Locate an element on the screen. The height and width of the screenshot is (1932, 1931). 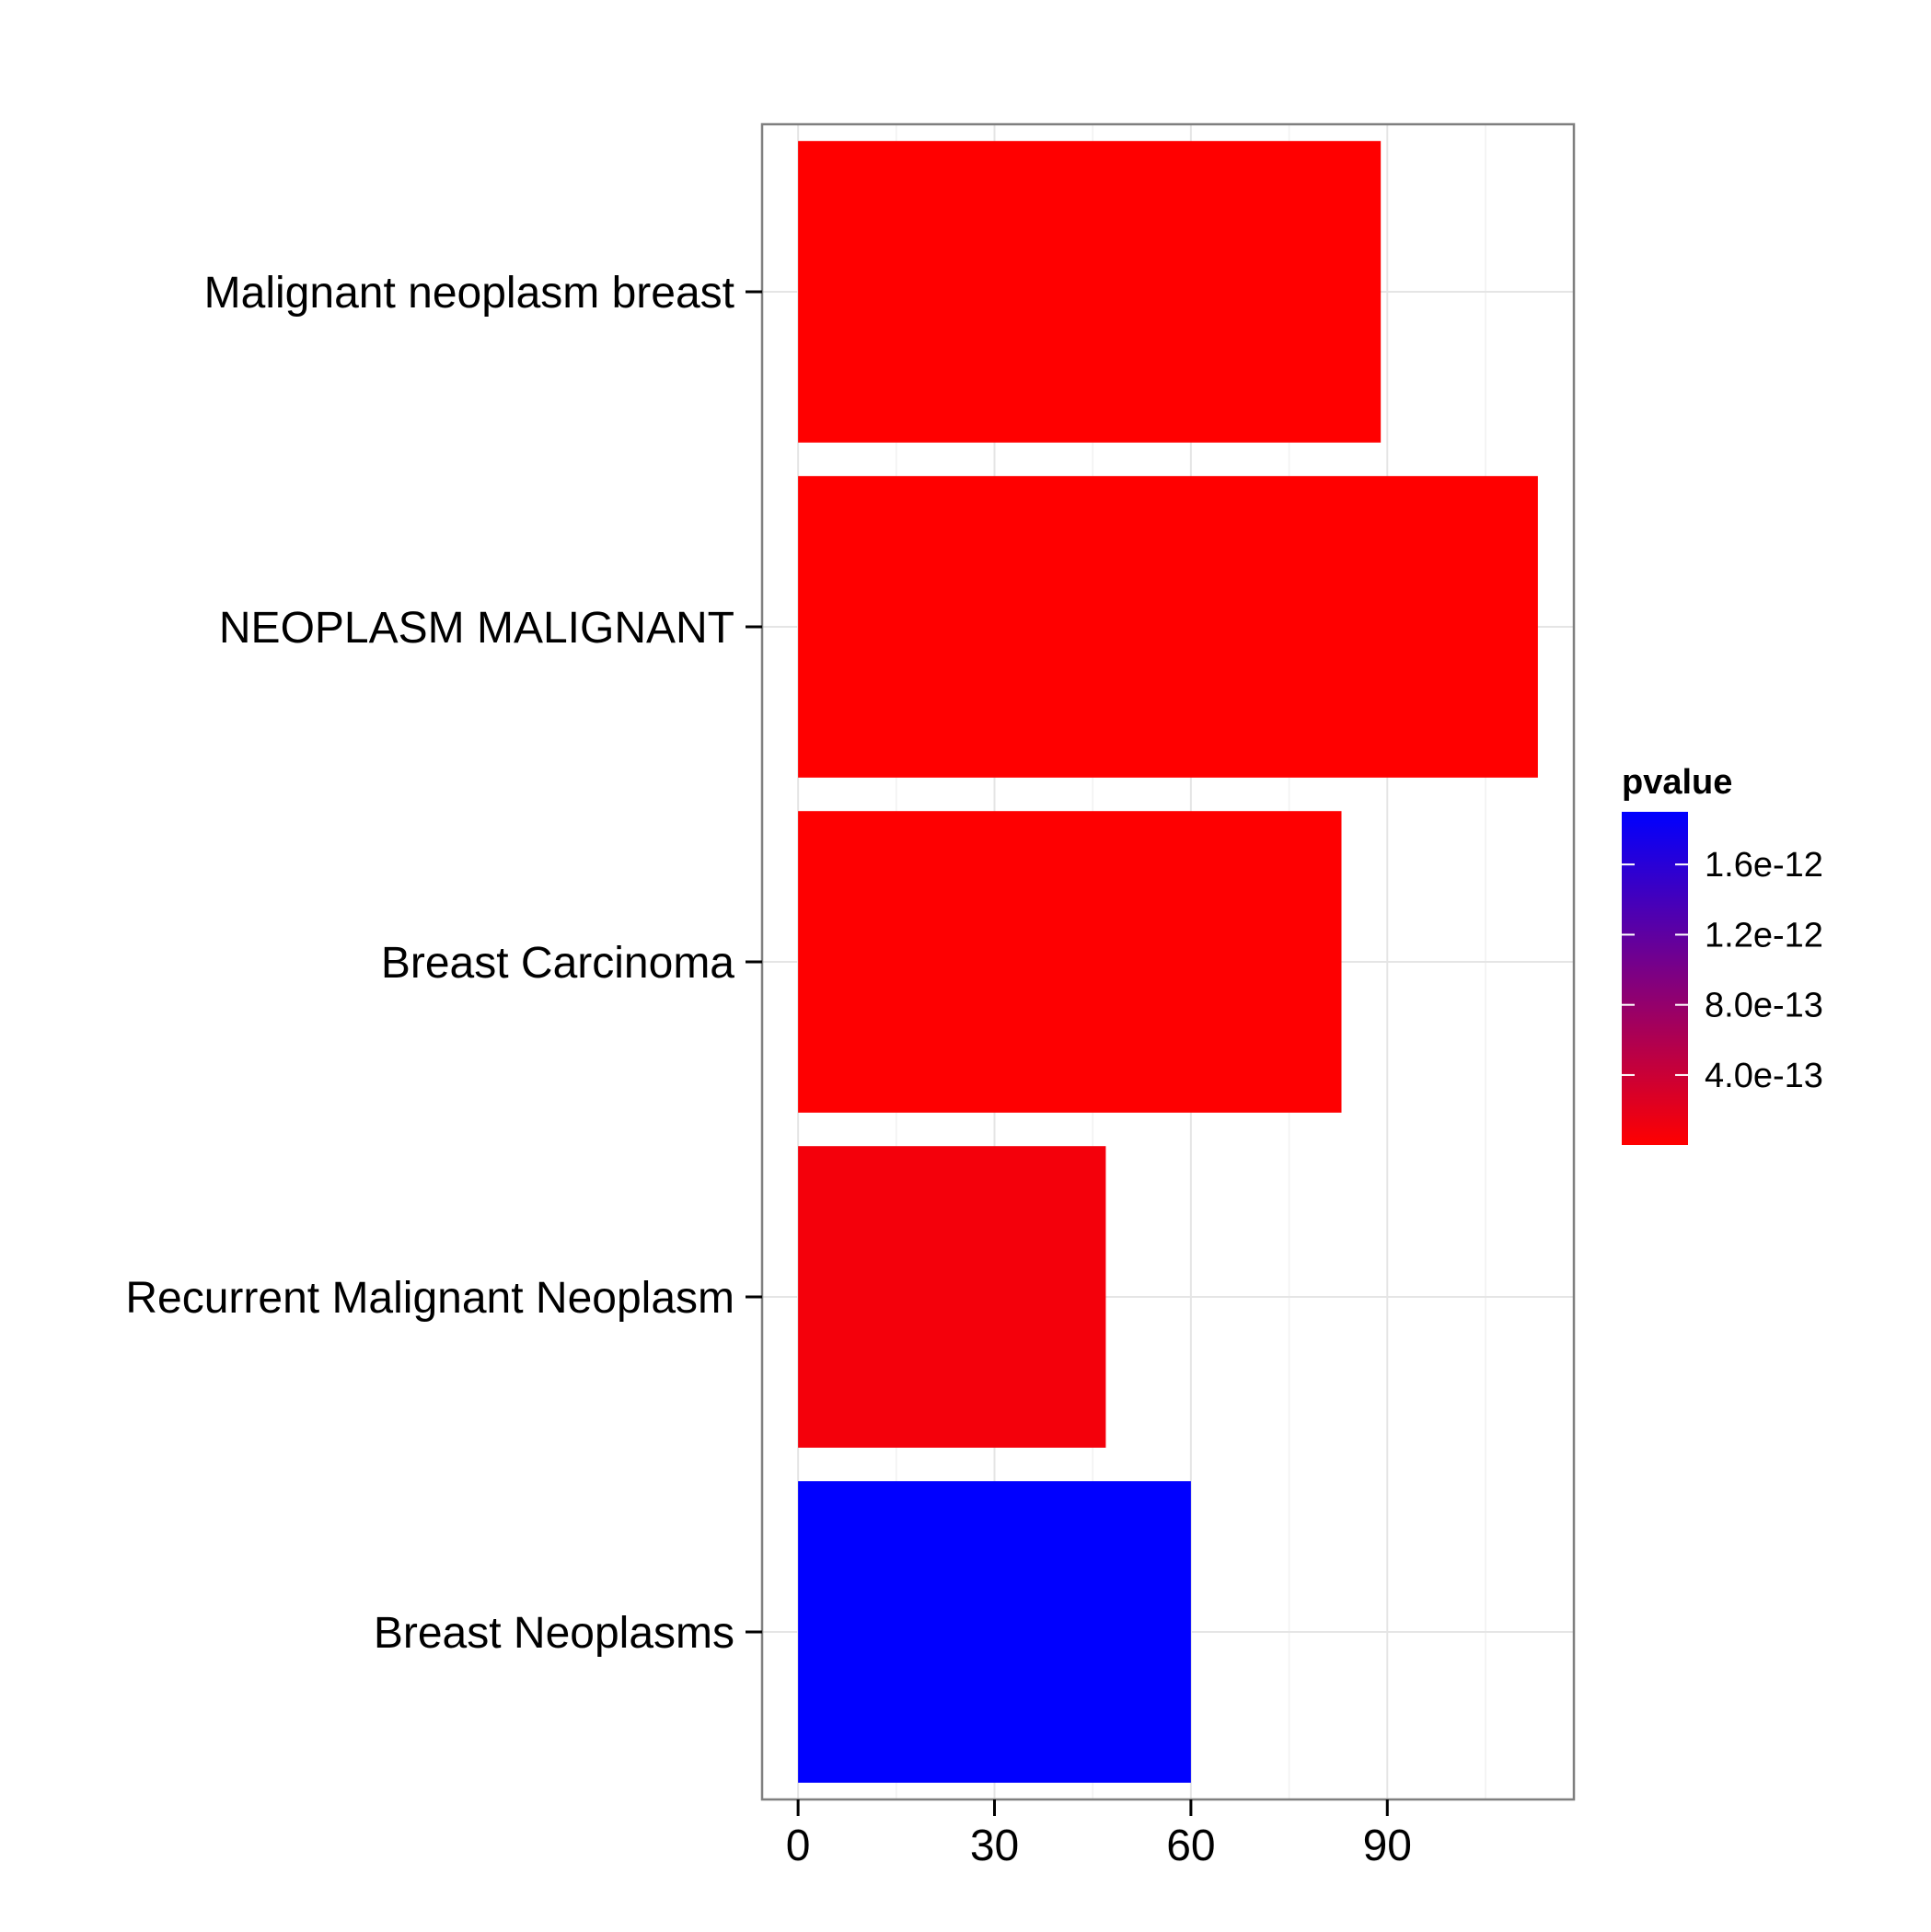
category-label: Breast Carcinoma is located at coordinates (558, 964).